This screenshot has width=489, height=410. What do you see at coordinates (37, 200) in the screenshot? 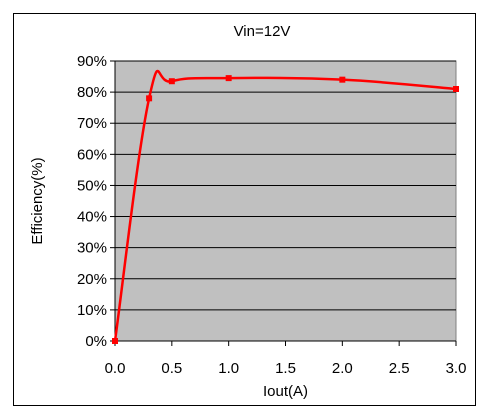
I see `y-axis-title: Efficiency(%)` at bounding box center [37, 200].